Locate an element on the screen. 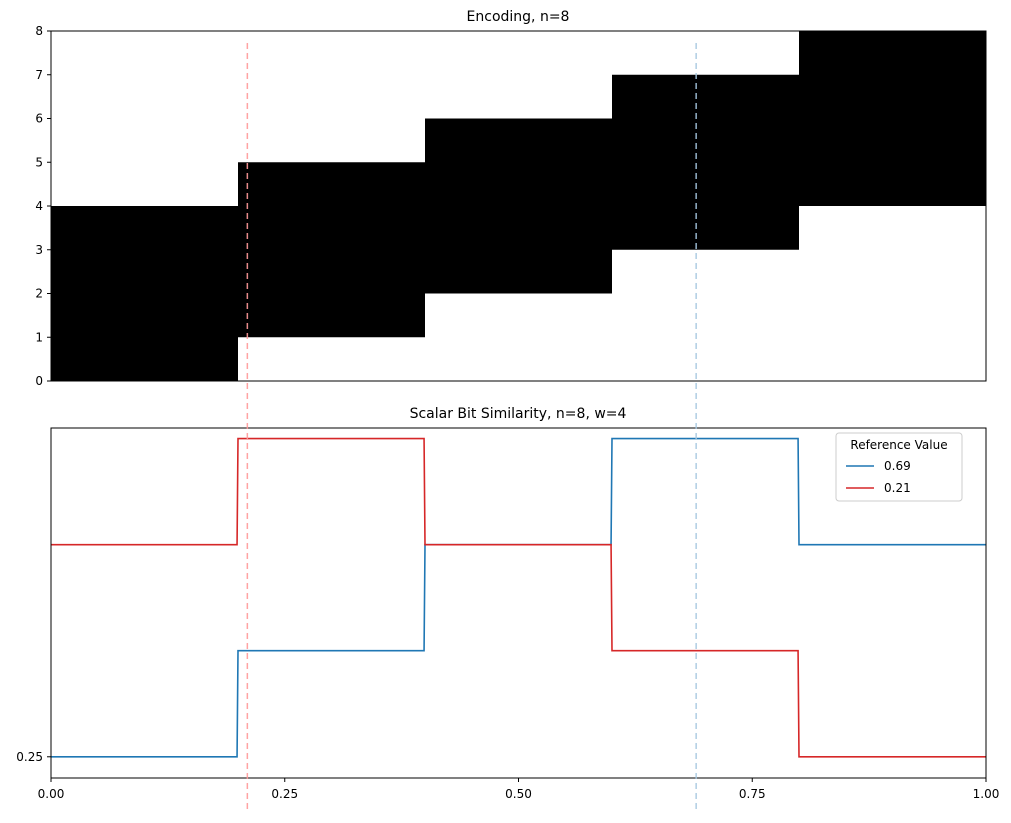 This screenshot has height=823, width=1011. legend-box is located at coordinates (899, 467).